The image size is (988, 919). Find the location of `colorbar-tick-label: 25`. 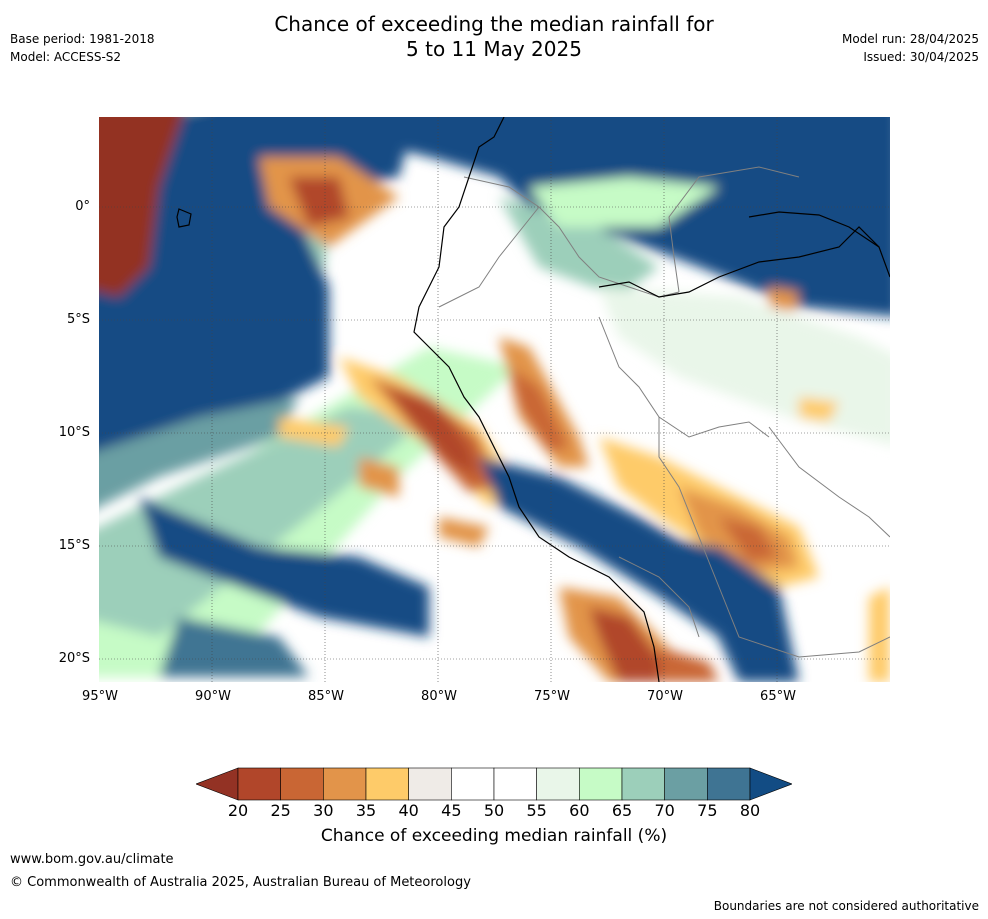

colorbar-tick-label: 25 is located at coordinates (280, 810).